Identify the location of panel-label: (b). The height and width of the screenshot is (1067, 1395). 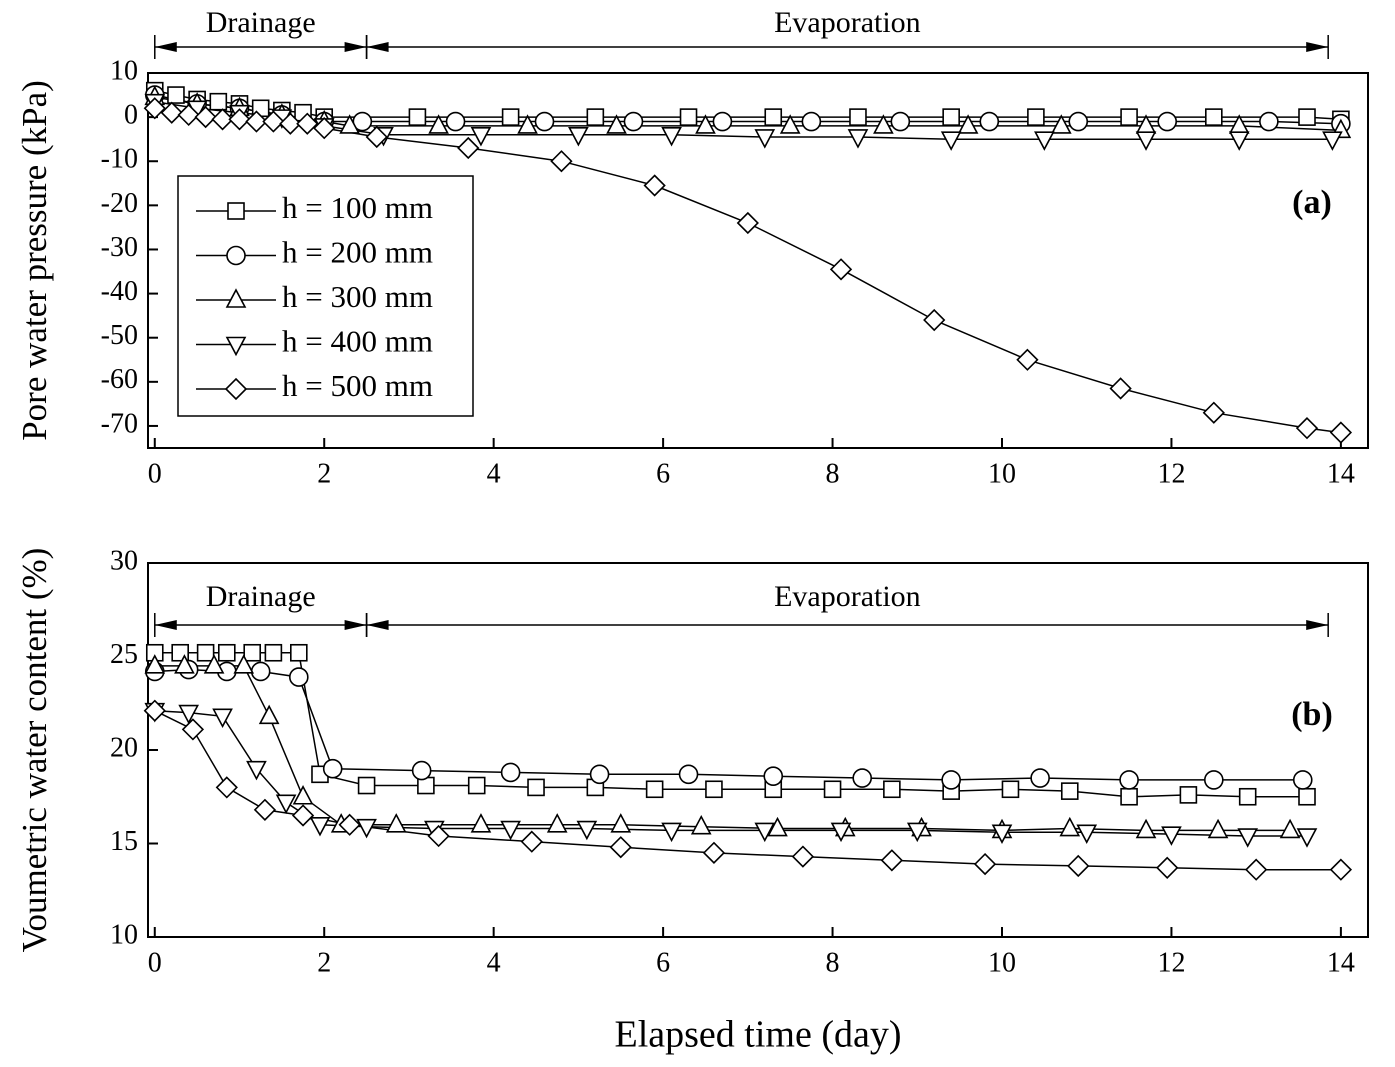
(1312, 714).